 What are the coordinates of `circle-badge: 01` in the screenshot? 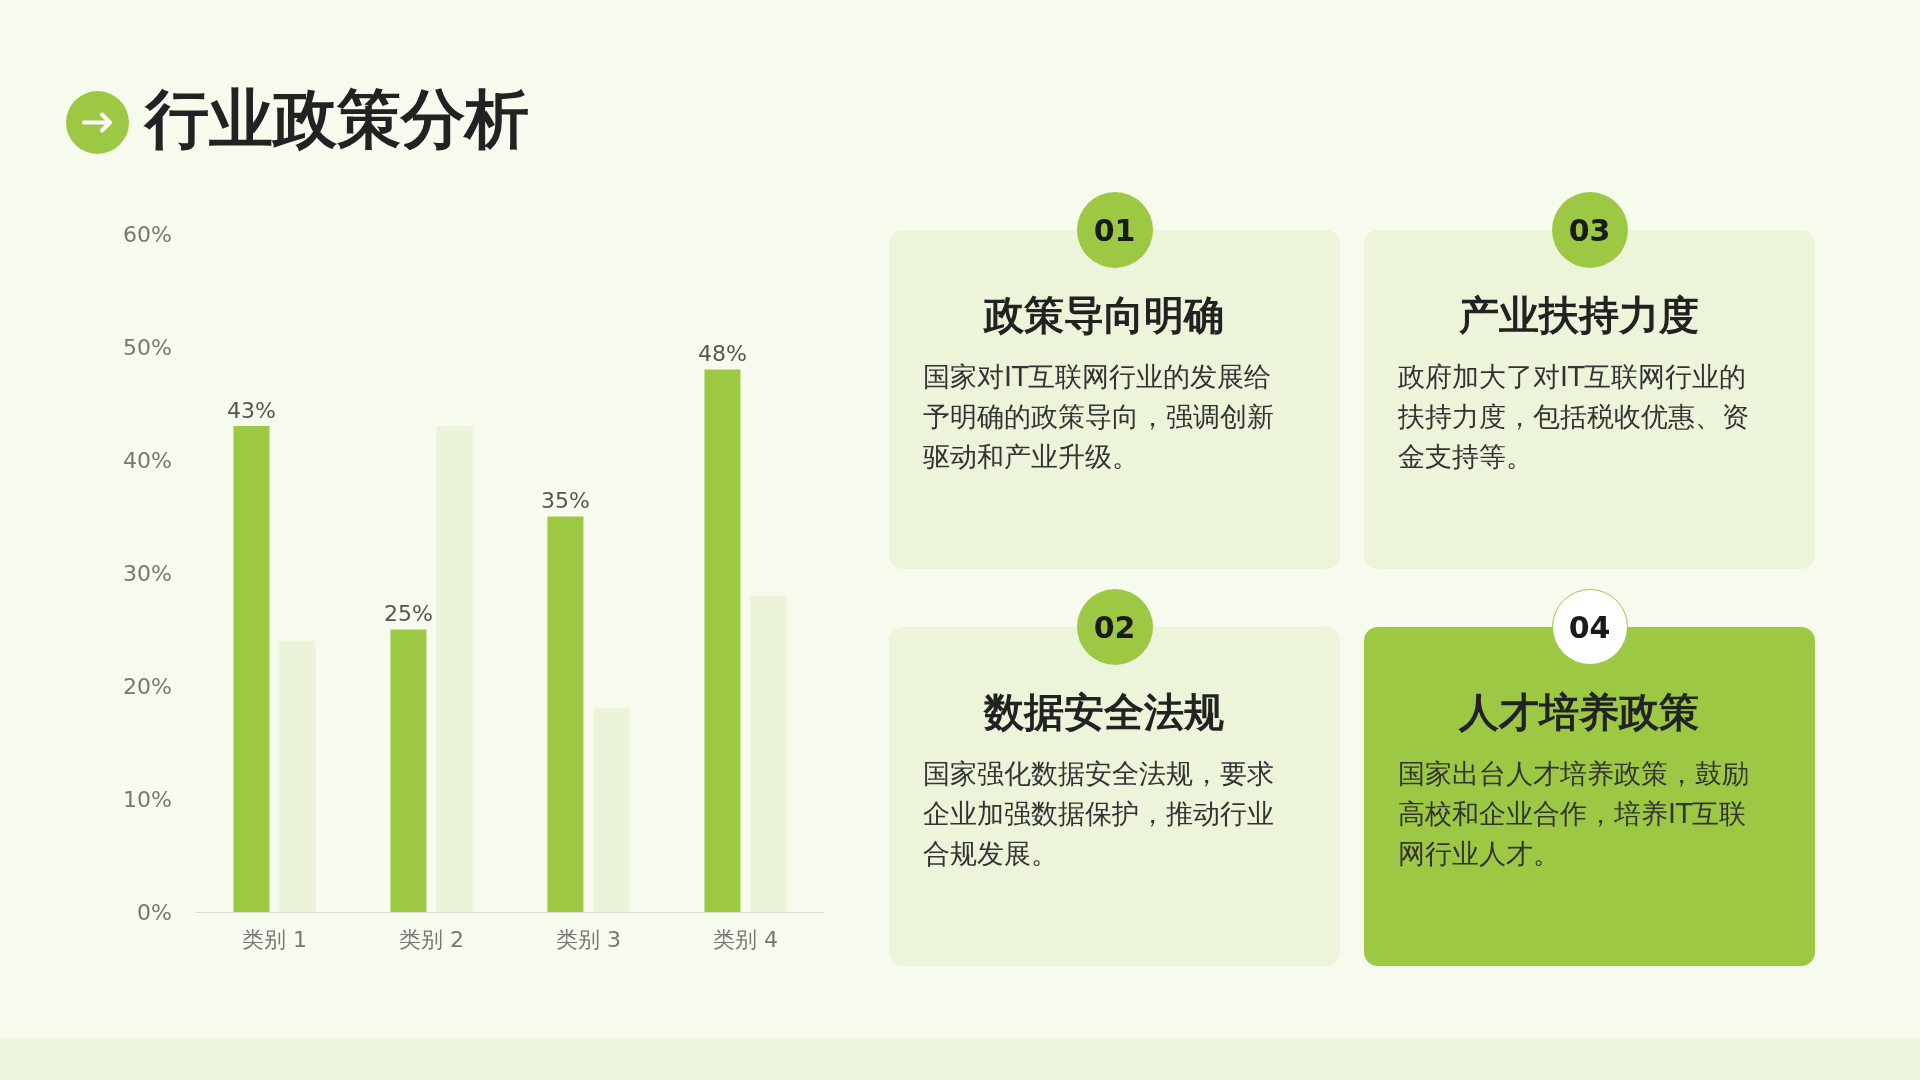 It's located at (1114, 230).